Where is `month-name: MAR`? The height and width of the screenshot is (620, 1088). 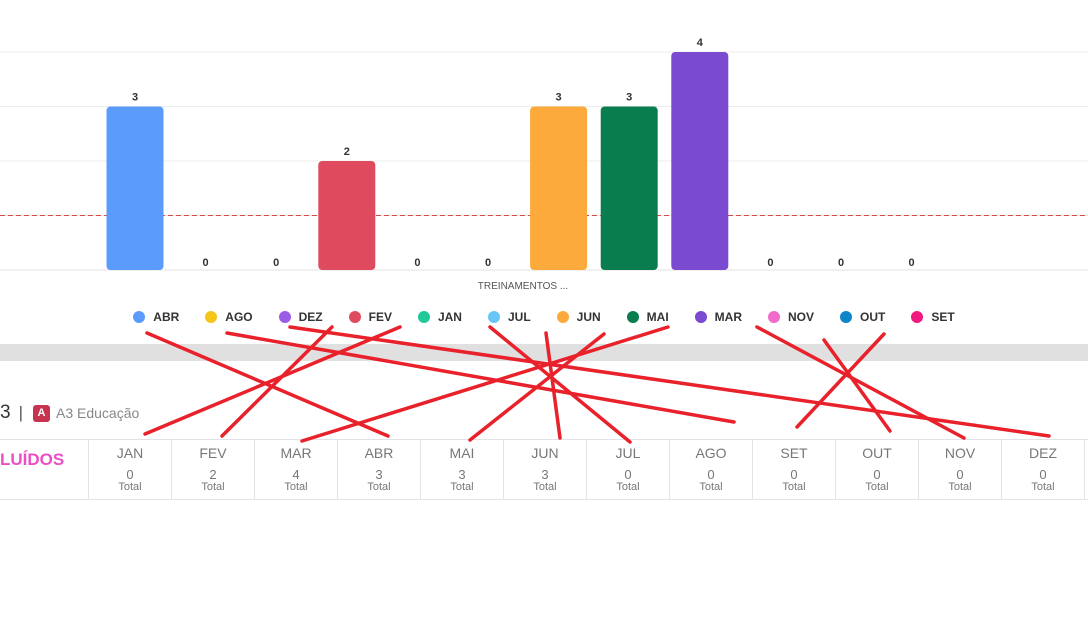
month-name: MAR is located at coordinates (296, 453).